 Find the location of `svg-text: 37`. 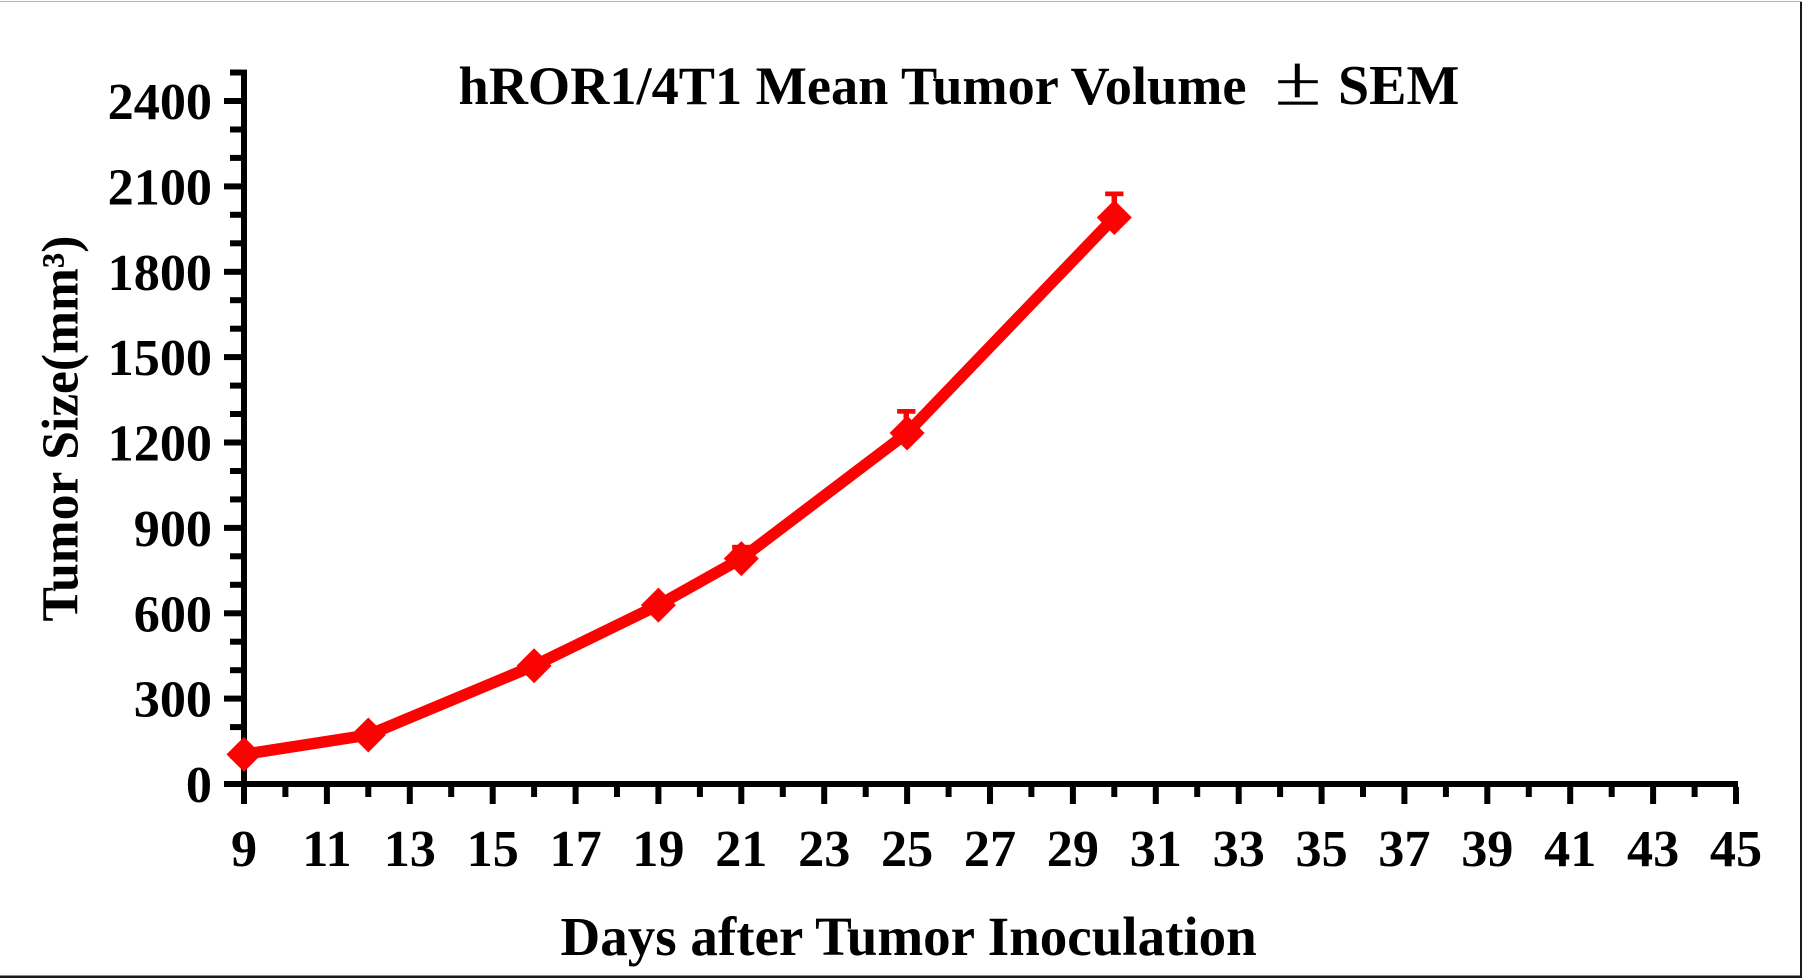

svg-text: 37 is located at coordinates (1404, 849).